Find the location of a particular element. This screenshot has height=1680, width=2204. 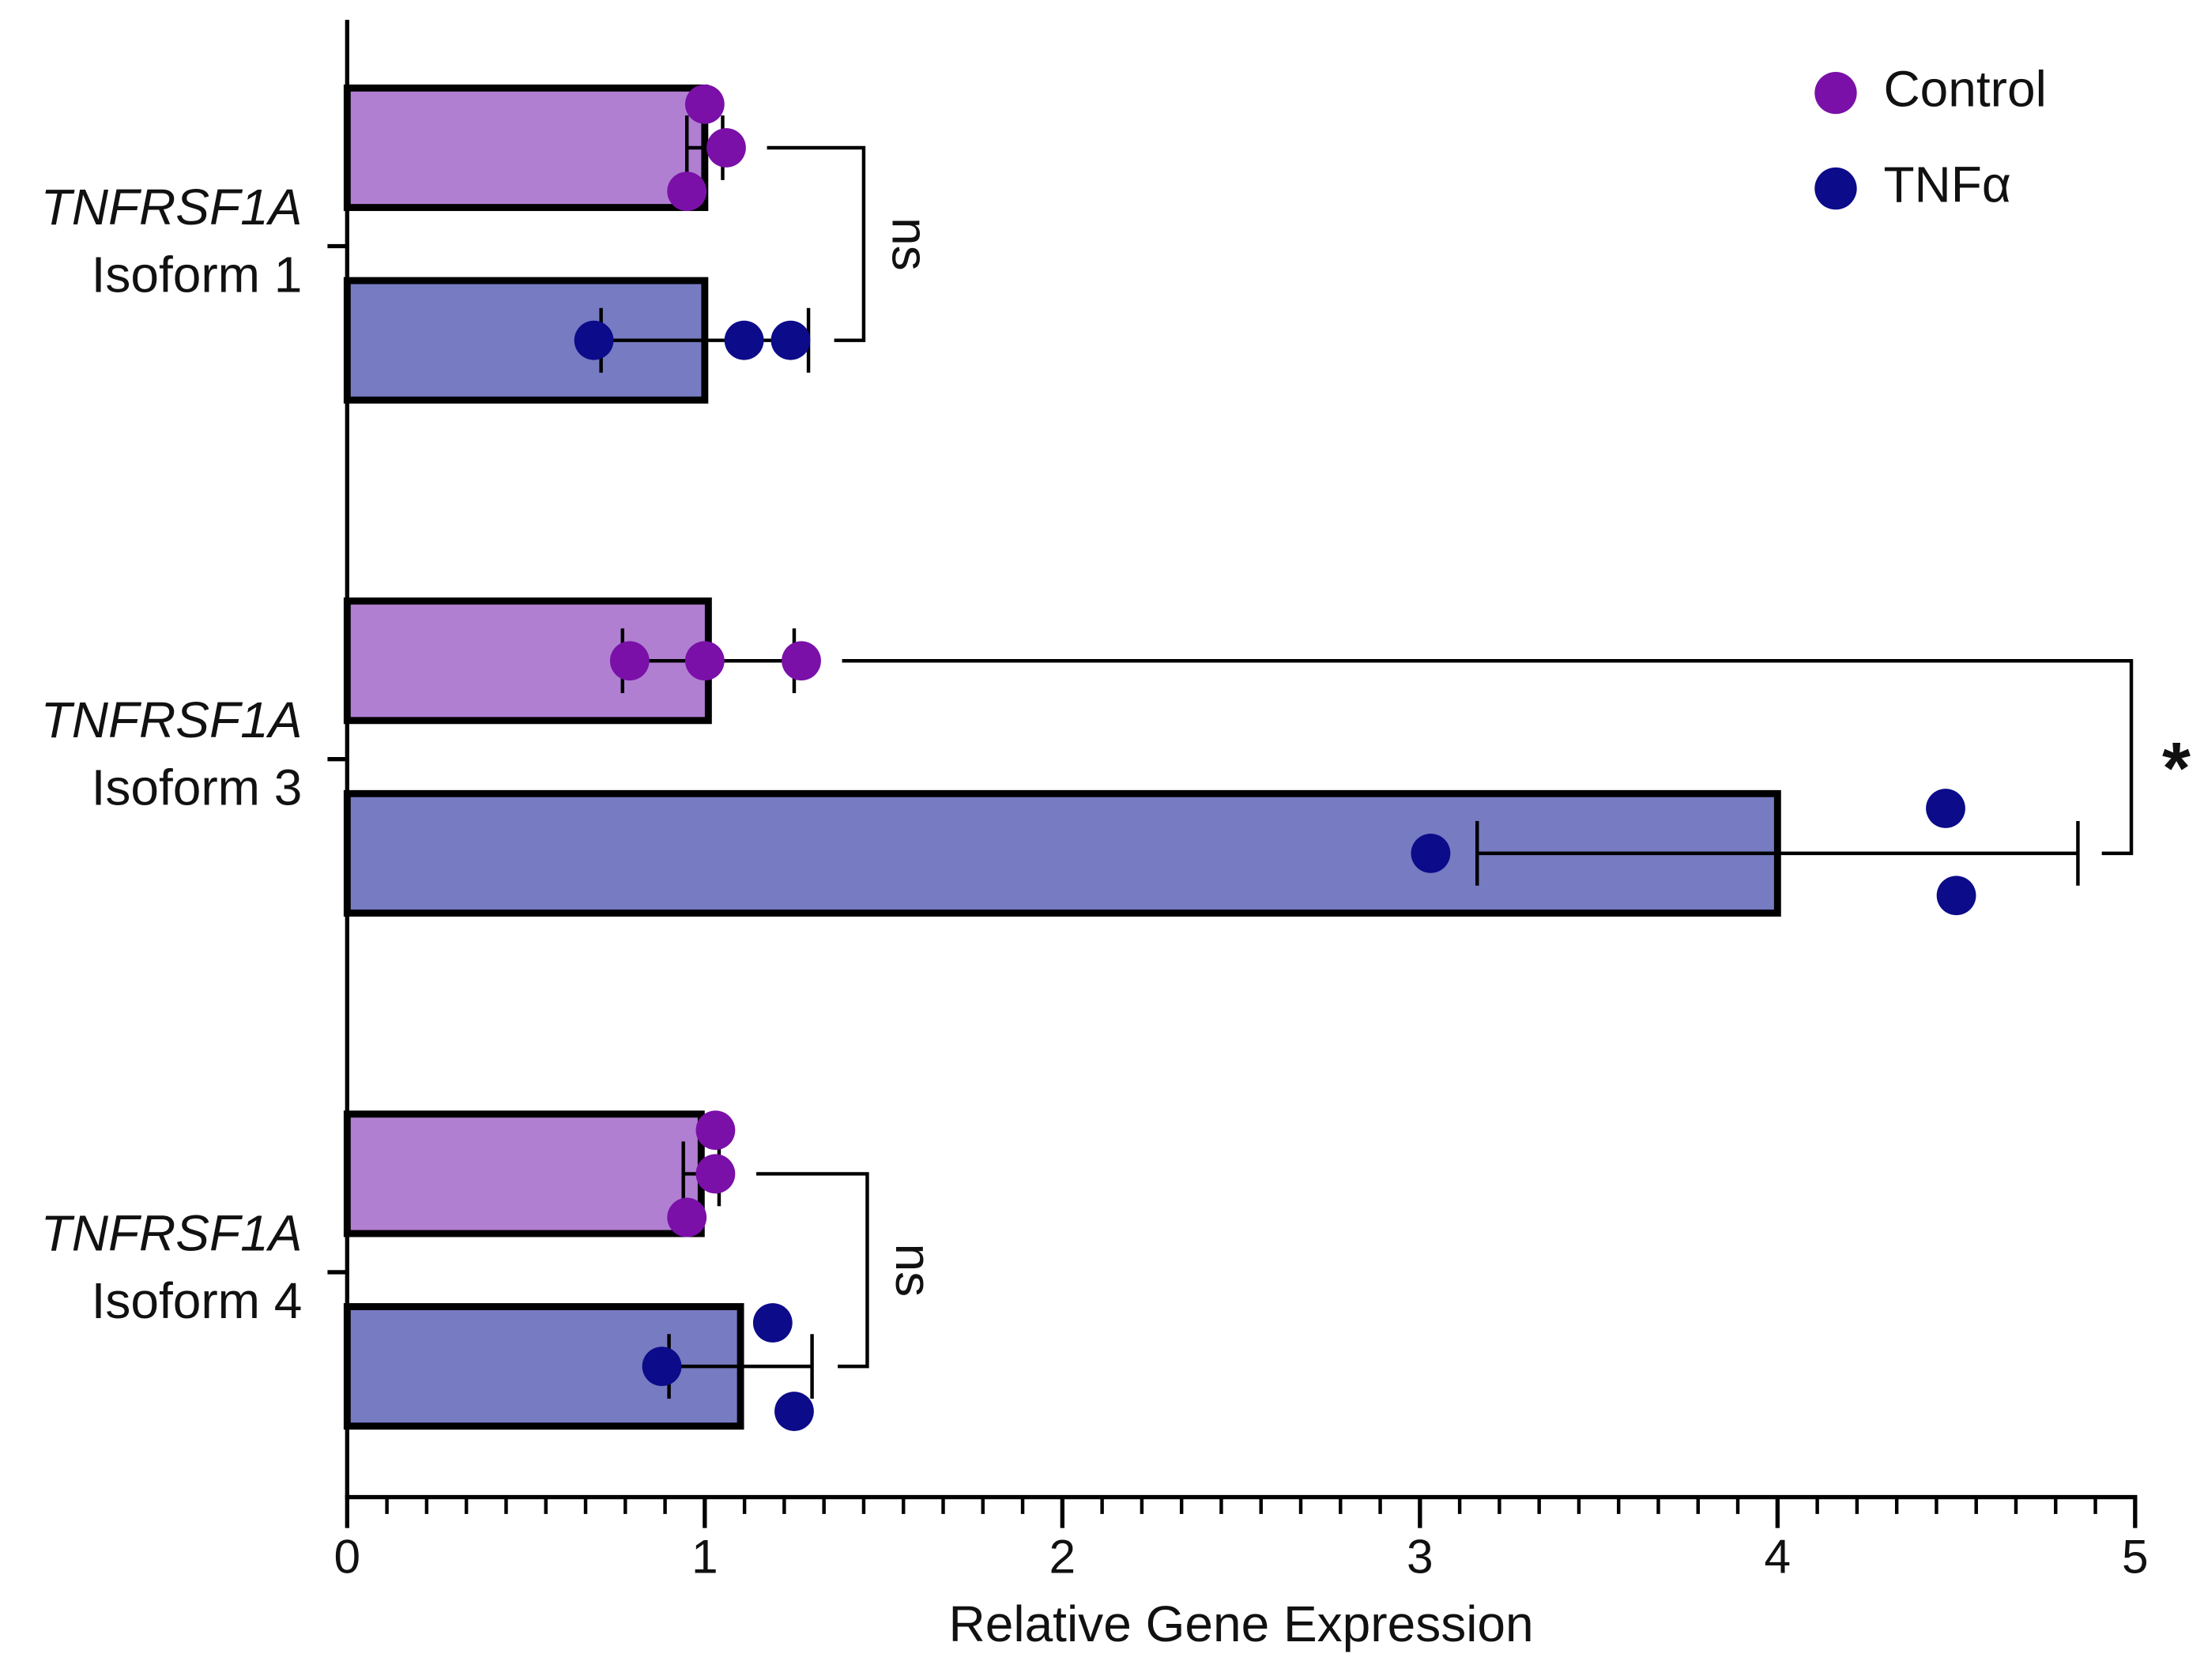

category-label: Isoform 3 is located at coordinates (197, 787).